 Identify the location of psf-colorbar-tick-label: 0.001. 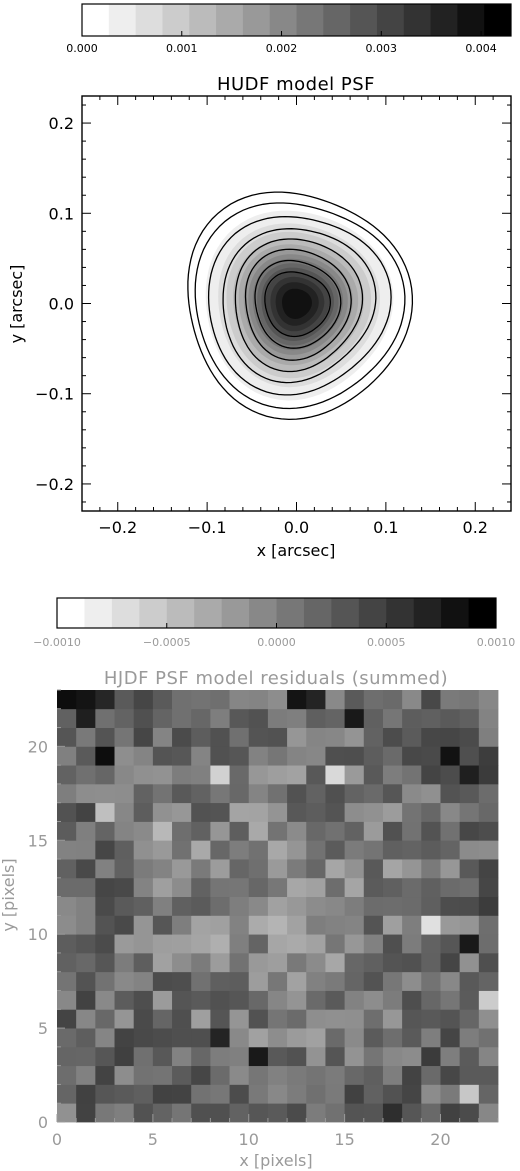
(182, 48).